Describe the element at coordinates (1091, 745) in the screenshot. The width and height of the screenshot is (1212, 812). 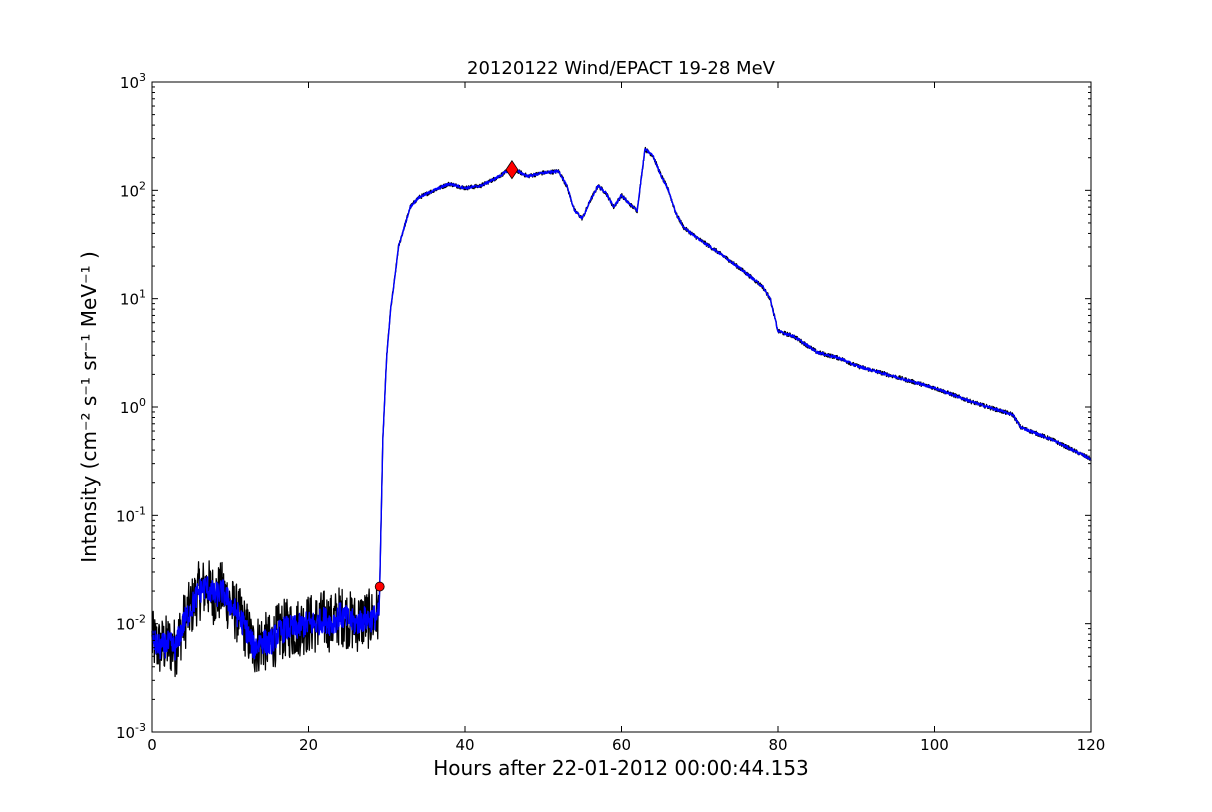
I see `x-tick-label: 120` at that location.